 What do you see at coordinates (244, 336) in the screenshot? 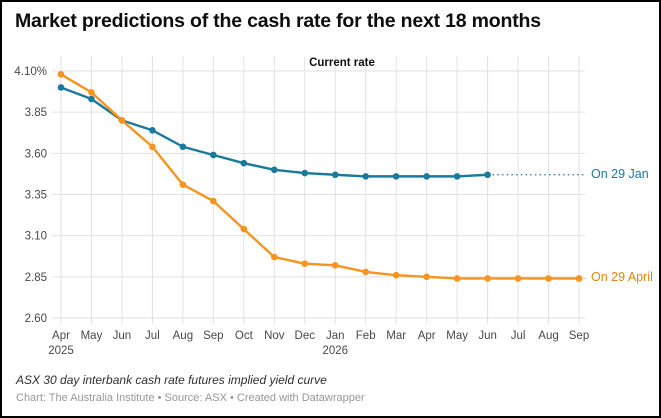
I see `x-tick-label: Oct` at bounding box center [244, 336].